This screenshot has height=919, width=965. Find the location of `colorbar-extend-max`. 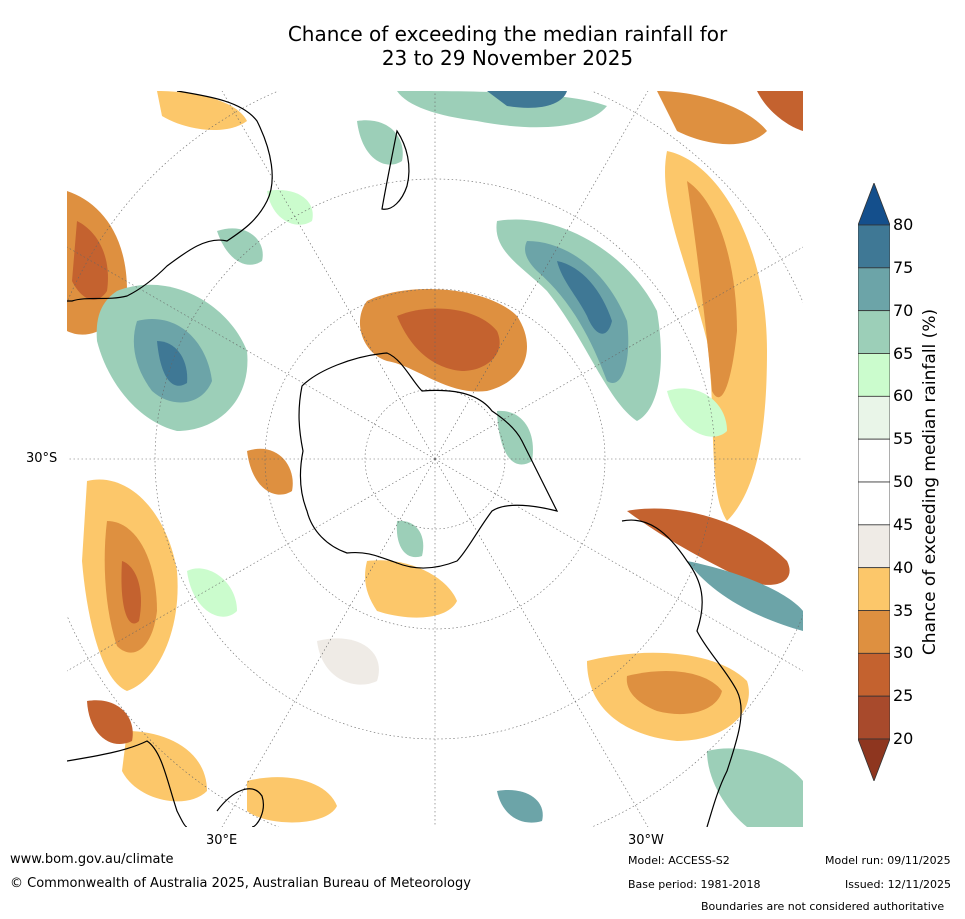

colorbar-extend-max is located at coordinates (874, 203).